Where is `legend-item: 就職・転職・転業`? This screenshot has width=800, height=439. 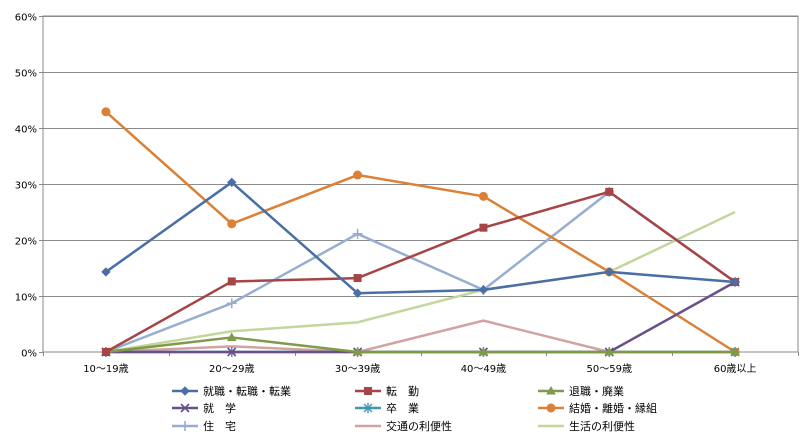 legend-item: 就職・転職・転業 is located at coordinates (231, 391).